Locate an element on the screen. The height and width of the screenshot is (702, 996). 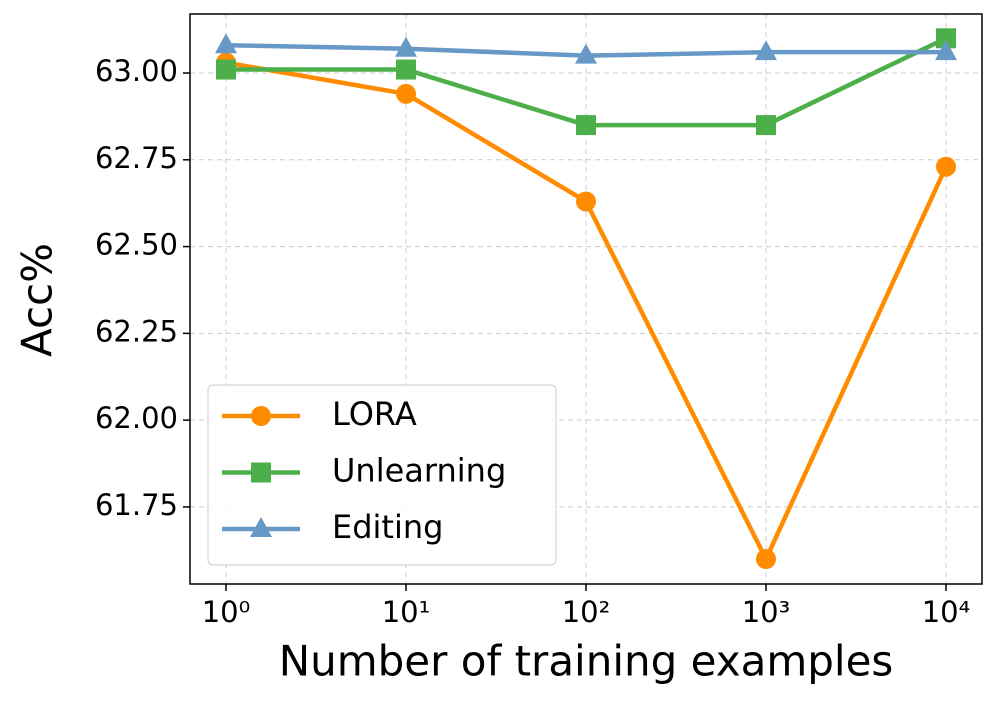
legend-box is located at coordinates (382, 475).